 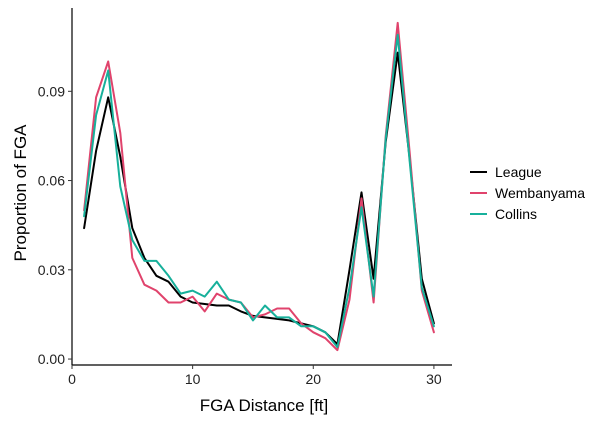 What do you see at coordinates (518, 172) in the screenshot?
I see `legend-label-league: League` at bounding box center [518, 172].